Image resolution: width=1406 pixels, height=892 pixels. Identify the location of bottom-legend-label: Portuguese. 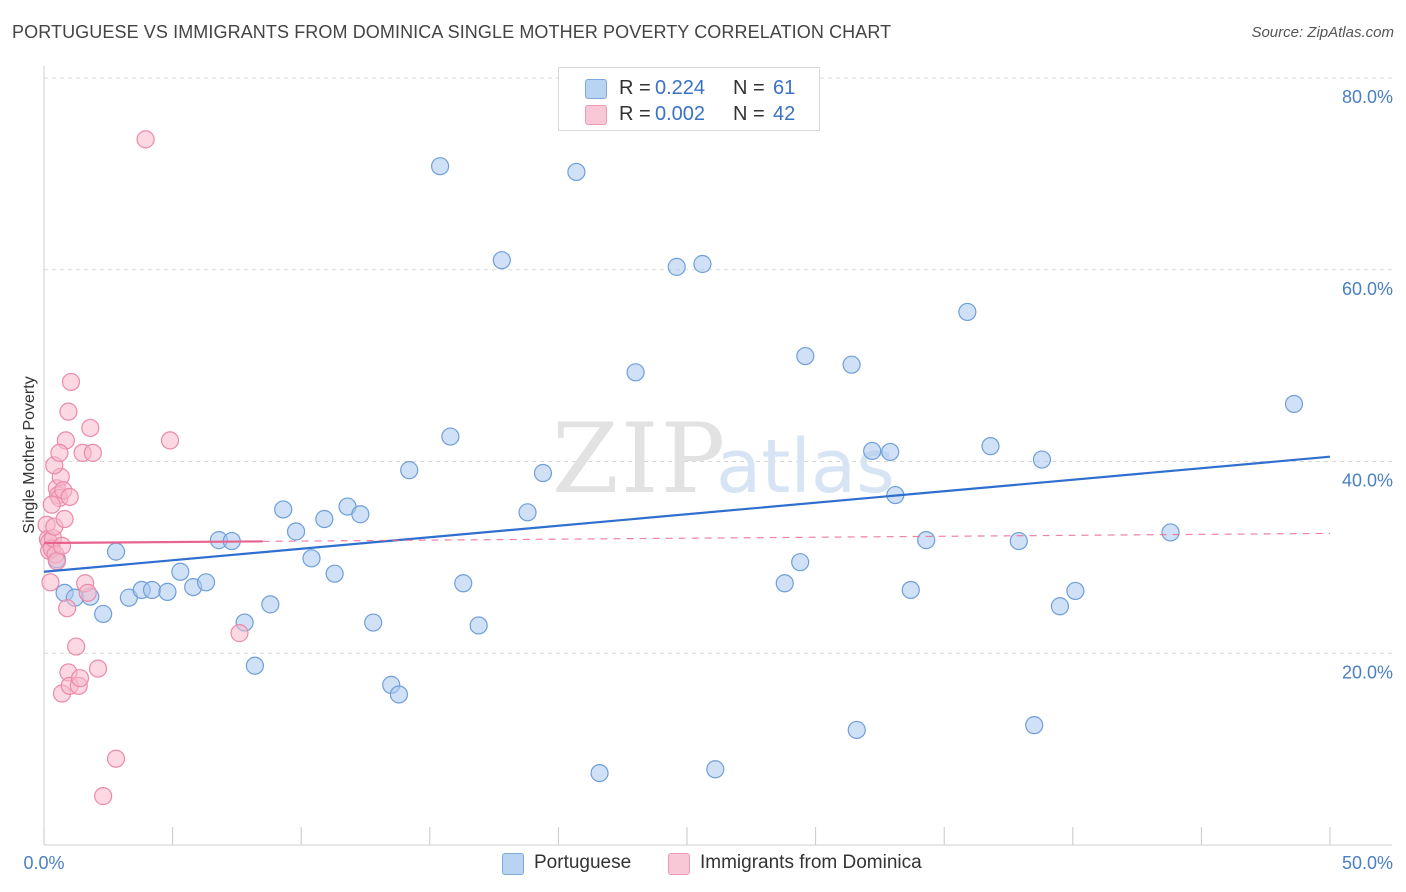
(583, 862).